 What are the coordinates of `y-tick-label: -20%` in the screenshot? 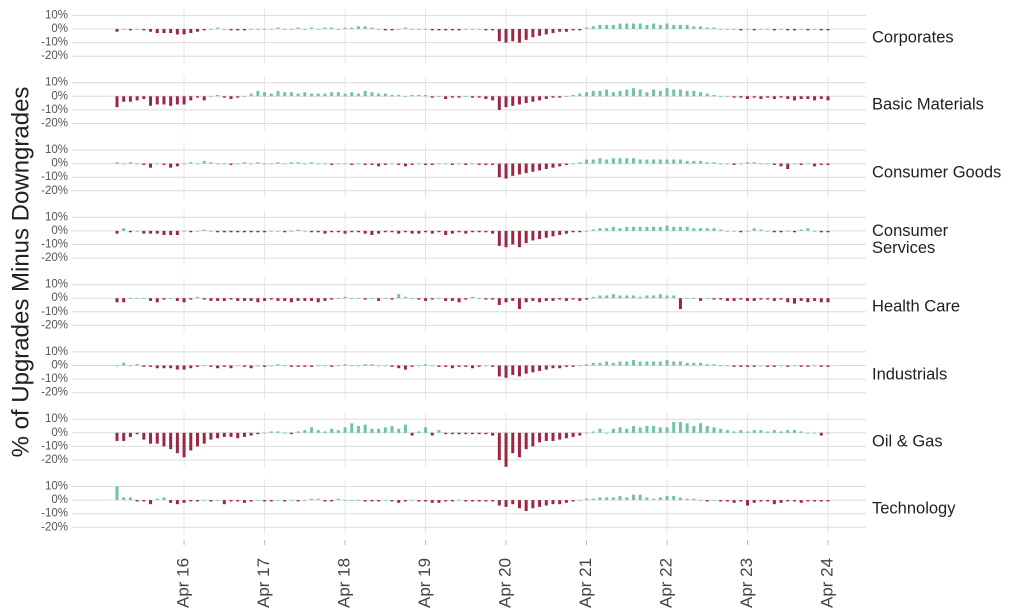 It's located at (54, 258).